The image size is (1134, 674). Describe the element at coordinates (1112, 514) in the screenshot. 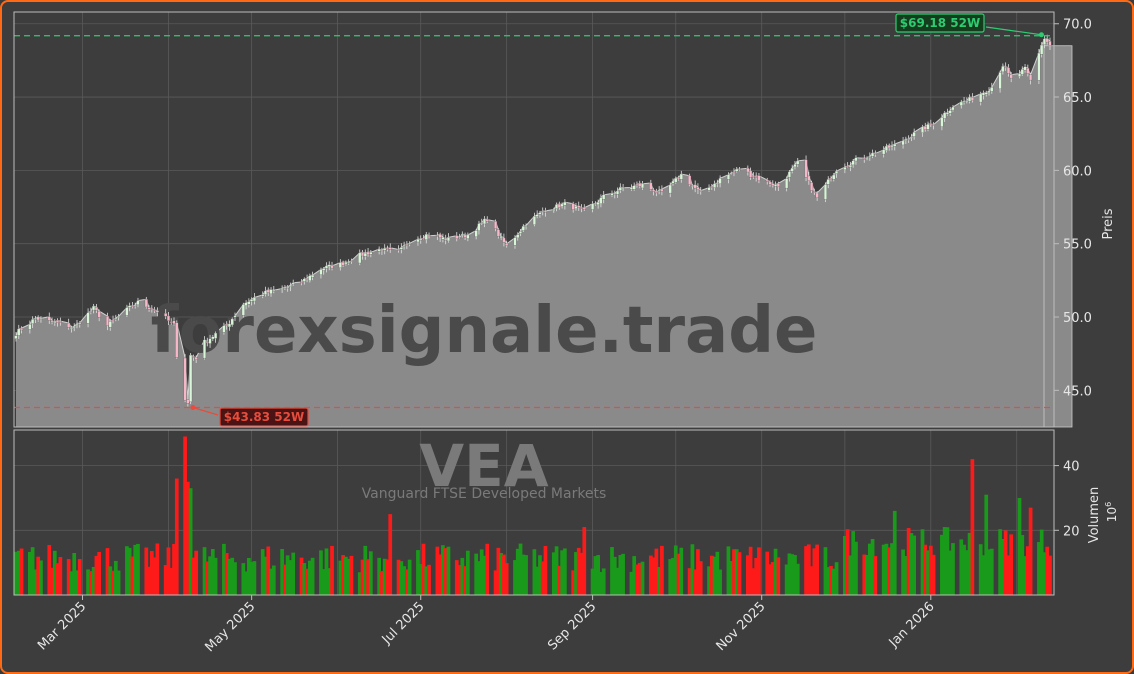

I see `volume-multiplier-base: 10` at that location.